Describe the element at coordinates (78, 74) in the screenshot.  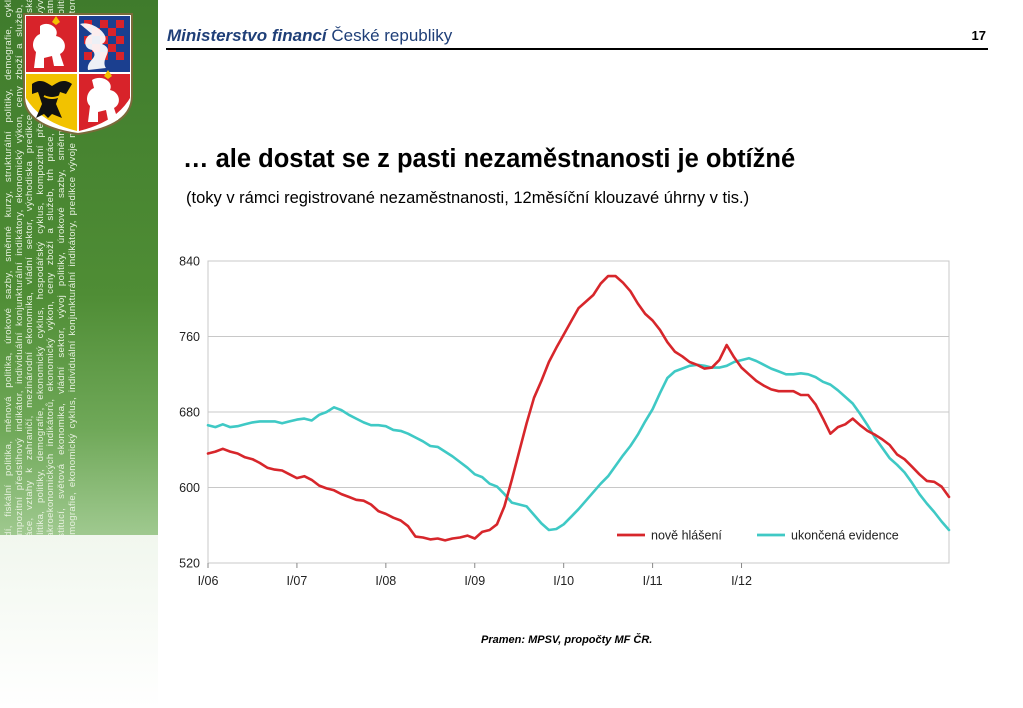
I see `coat-of-arms-icon` at that location.